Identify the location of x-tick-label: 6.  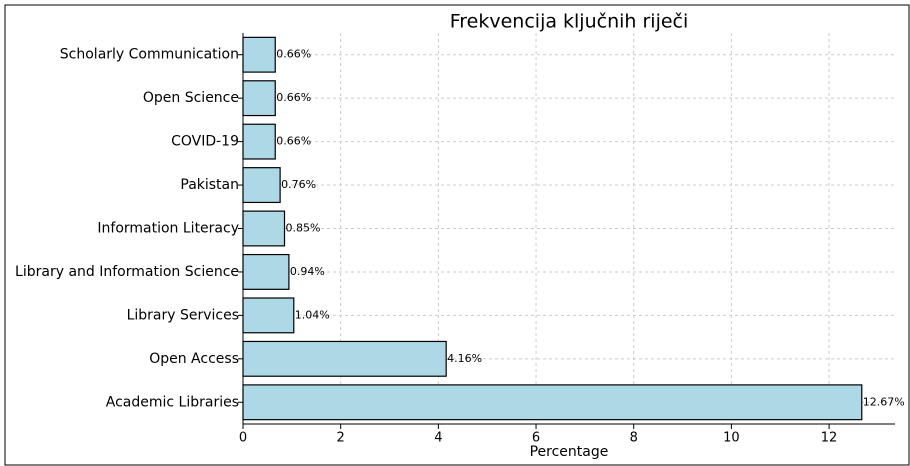
(536, 438).